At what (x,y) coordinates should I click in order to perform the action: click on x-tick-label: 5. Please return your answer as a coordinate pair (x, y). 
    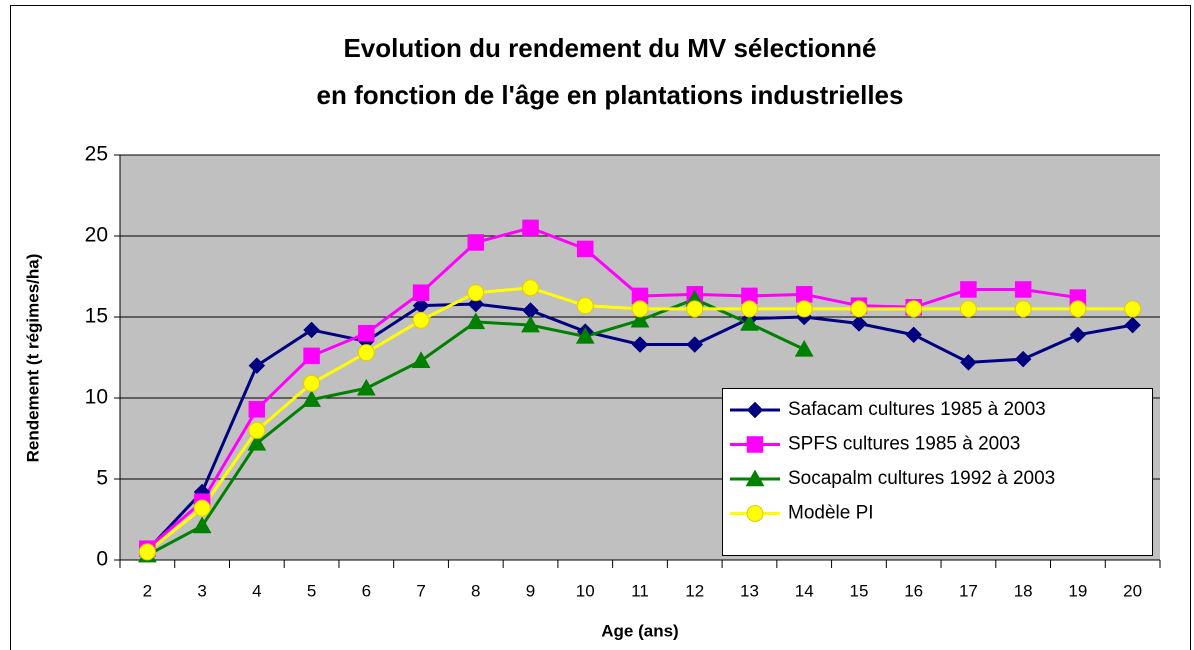
    Looking at the image, I should click on (311, 590).